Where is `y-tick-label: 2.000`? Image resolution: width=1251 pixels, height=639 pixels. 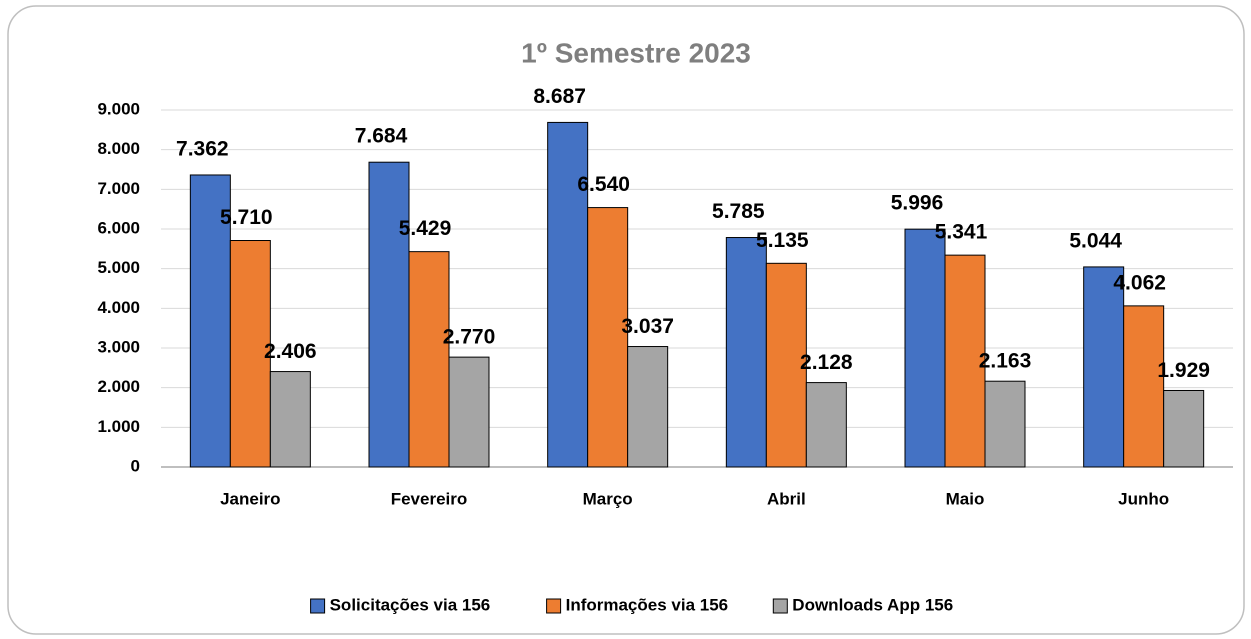
y-tick-label: 2.000 is located at coordinates (118, 386).